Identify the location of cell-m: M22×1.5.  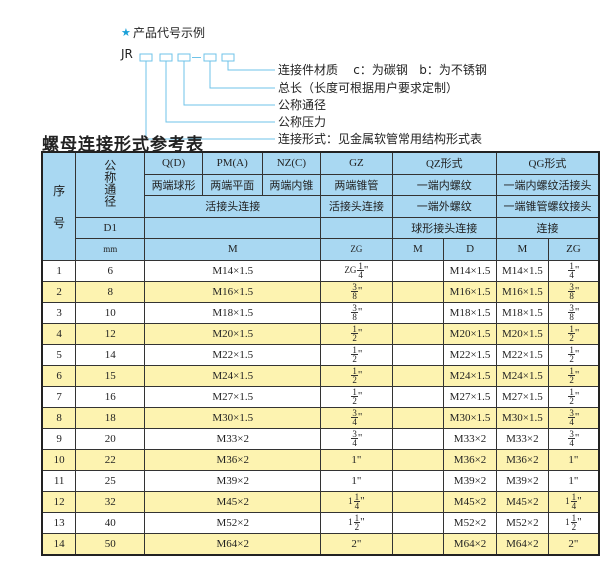
(233, 354).